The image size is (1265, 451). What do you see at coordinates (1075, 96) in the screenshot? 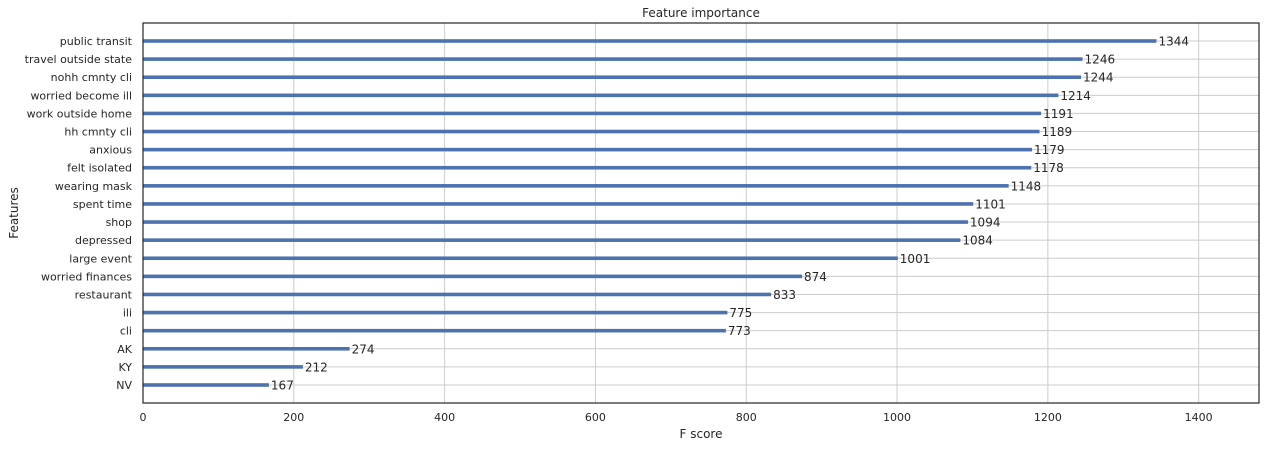
I see `data-label: 1214` at bounding box center [1075, 96].